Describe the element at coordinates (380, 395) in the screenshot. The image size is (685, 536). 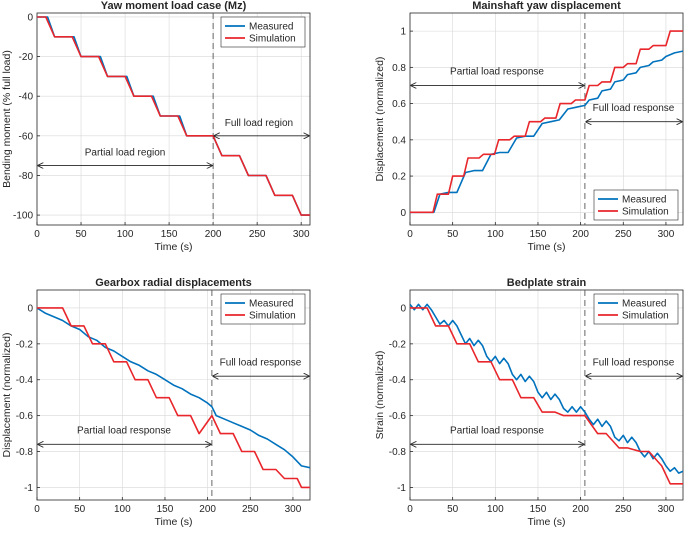
I see `y-axis-label: Strain (normalized)` at that location.